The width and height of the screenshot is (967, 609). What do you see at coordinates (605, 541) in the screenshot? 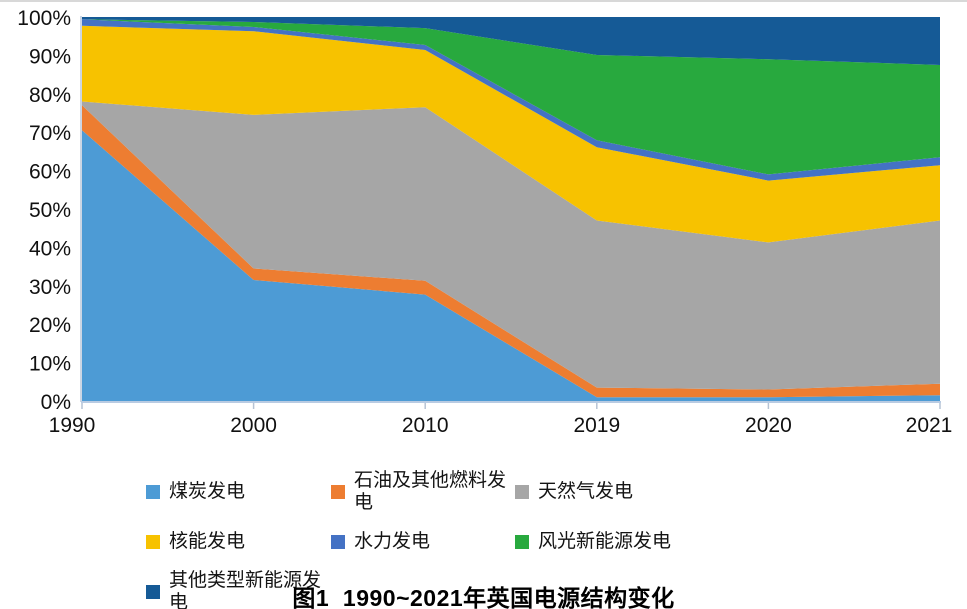
I see `legend-label: 风光新能源发电` at bounding box center [605, 541].